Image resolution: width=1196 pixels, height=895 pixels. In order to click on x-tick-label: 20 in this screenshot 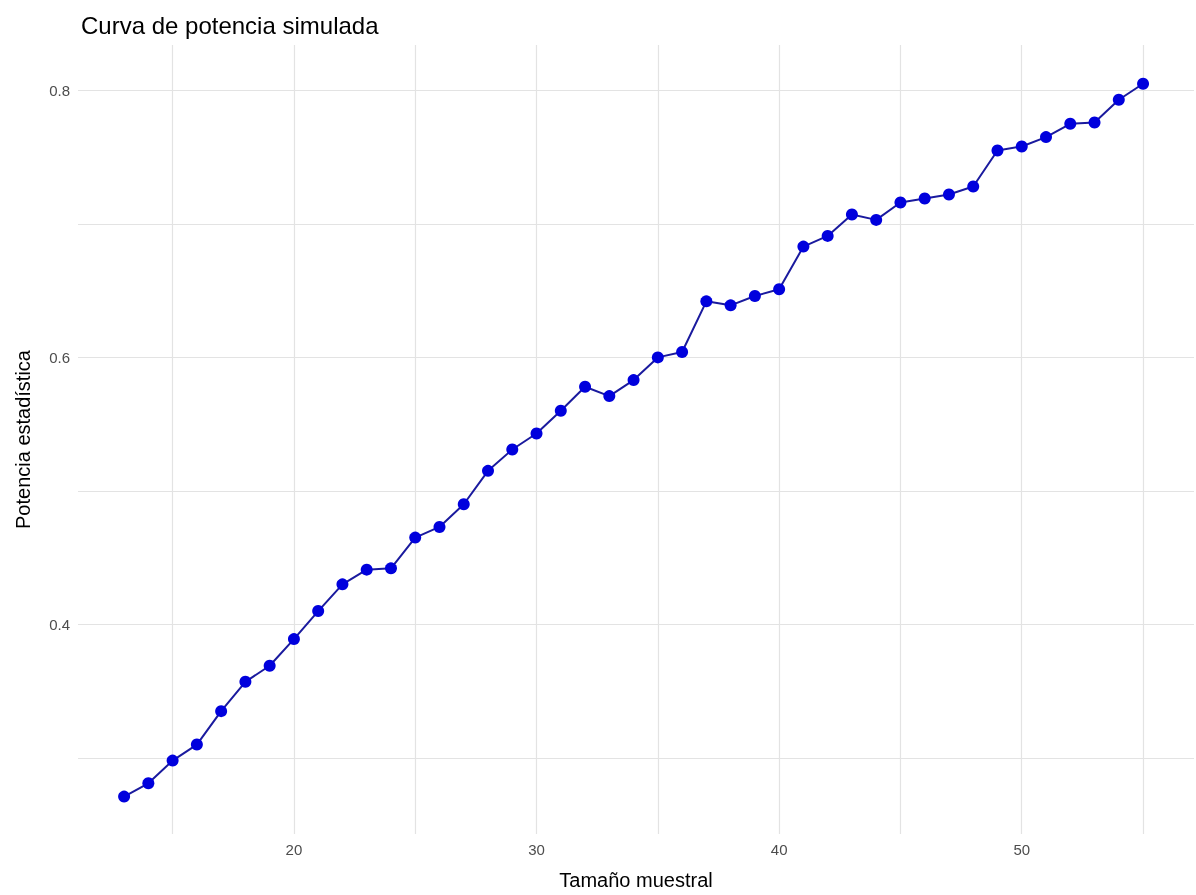, I will do `click(294, 849)`.